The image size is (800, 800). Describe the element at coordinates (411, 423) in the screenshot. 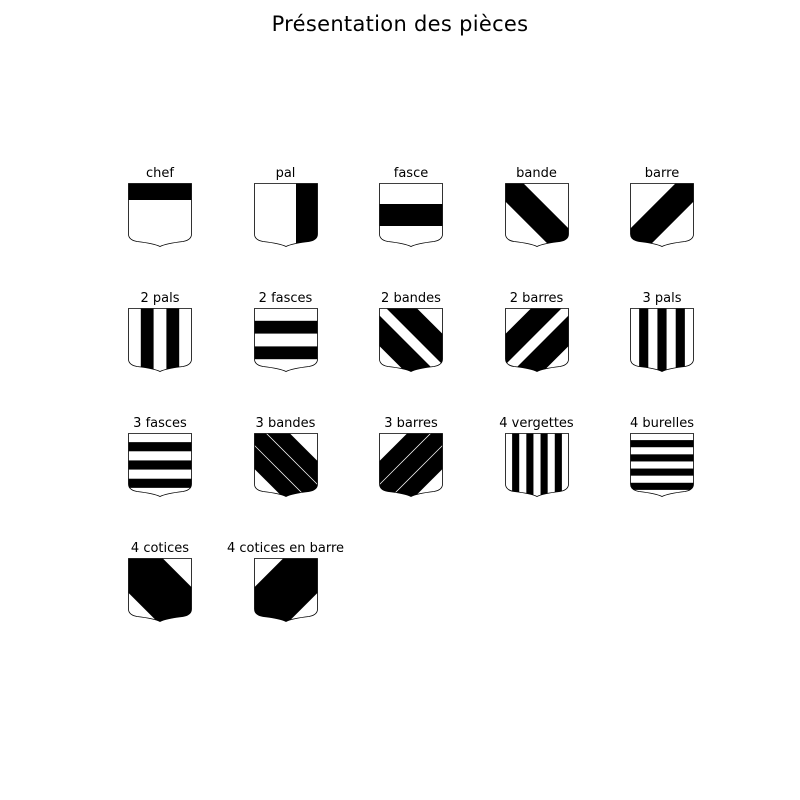

I see `charge-label: 3 barres` at that location.